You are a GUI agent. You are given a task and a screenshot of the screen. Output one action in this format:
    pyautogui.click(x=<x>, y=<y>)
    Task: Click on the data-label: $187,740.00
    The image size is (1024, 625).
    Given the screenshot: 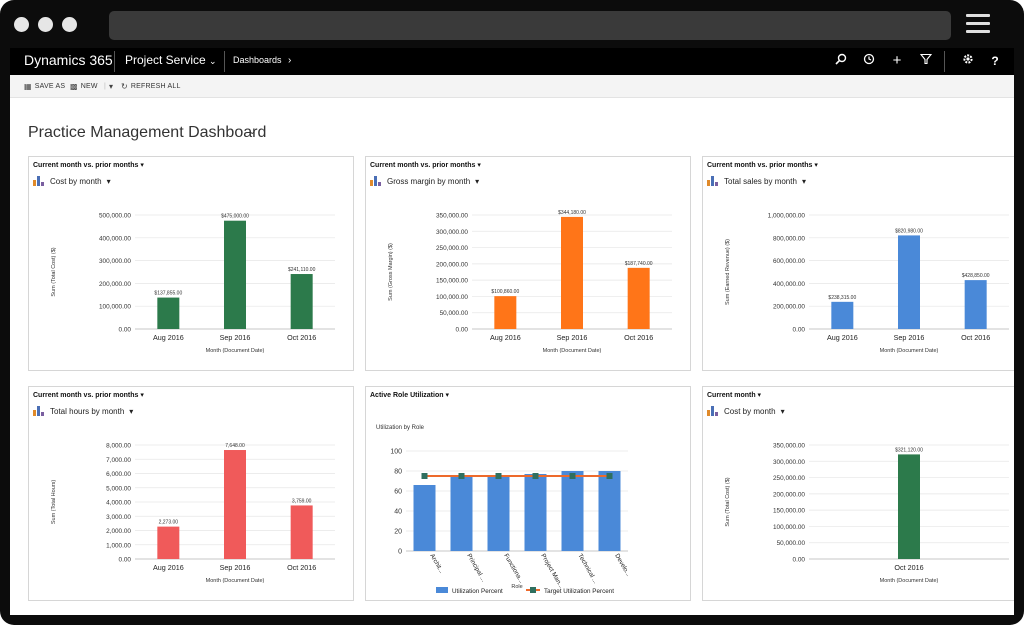 What is the action you would take?
    pyautogui.click(x=639, y=264)
    